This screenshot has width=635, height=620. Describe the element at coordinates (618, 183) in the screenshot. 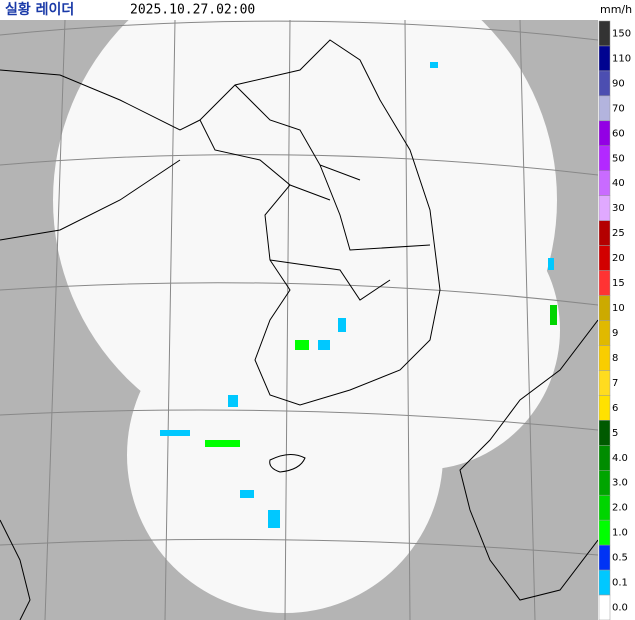

I see `legend-label: 40` at that location.